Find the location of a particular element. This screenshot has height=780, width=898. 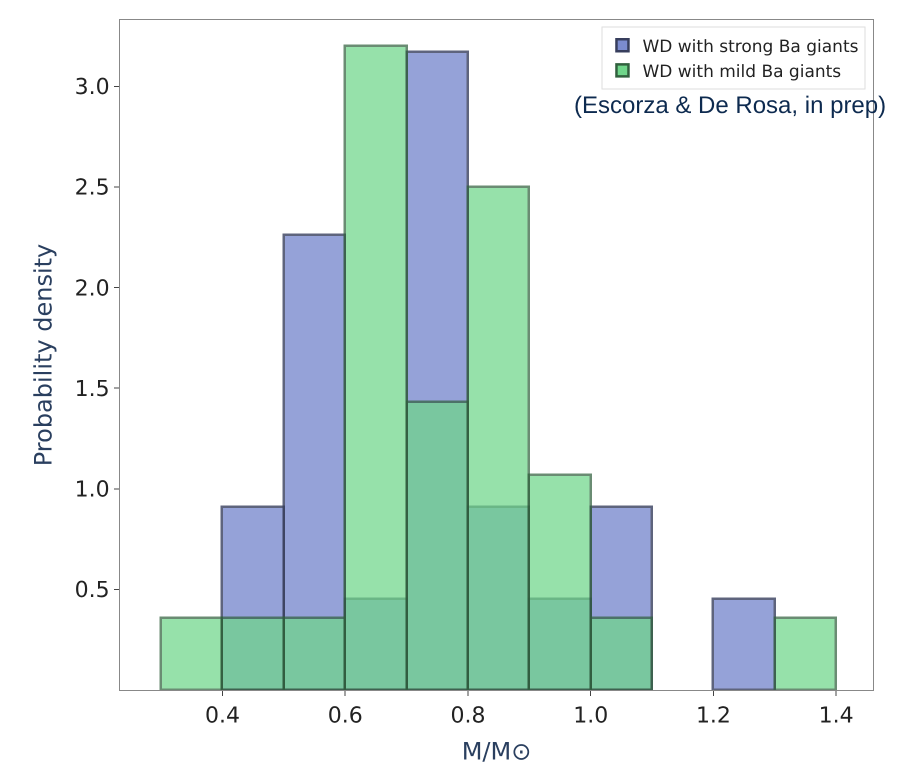

y-axis-title: Probability density is located at coordinates (44, 355).